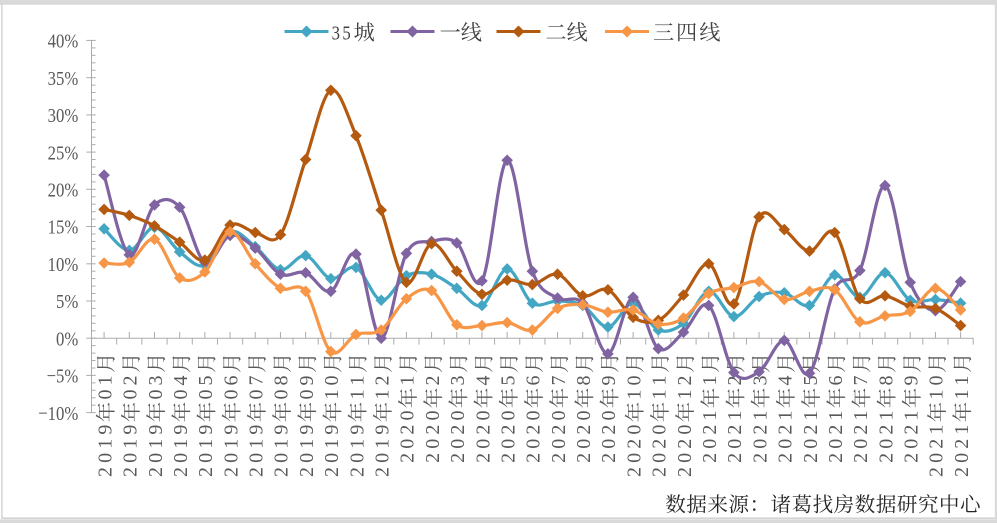 Image resolution: width=997 pixels, height=528 pixels. Describe the element at coordinates (63, 78) in the screenshot. I see `svg-text: 35%` at that location.